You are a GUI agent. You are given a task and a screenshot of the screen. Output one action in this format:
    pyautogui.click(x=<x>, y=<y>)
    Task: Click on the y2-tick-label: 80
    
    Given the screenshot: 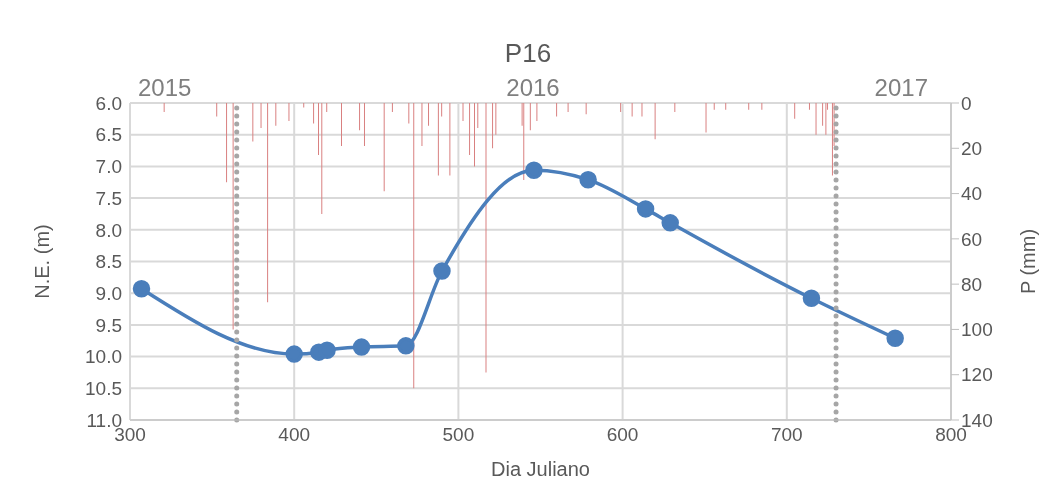 What is the action you would take?
    pyautogui.click(x=972, y=284)
    